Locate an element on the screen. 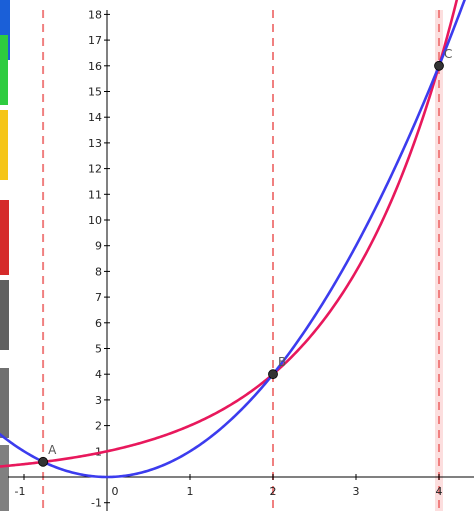 The image size is (474, 511). y-tick-label: 9 is located at coordinates (98, 246).